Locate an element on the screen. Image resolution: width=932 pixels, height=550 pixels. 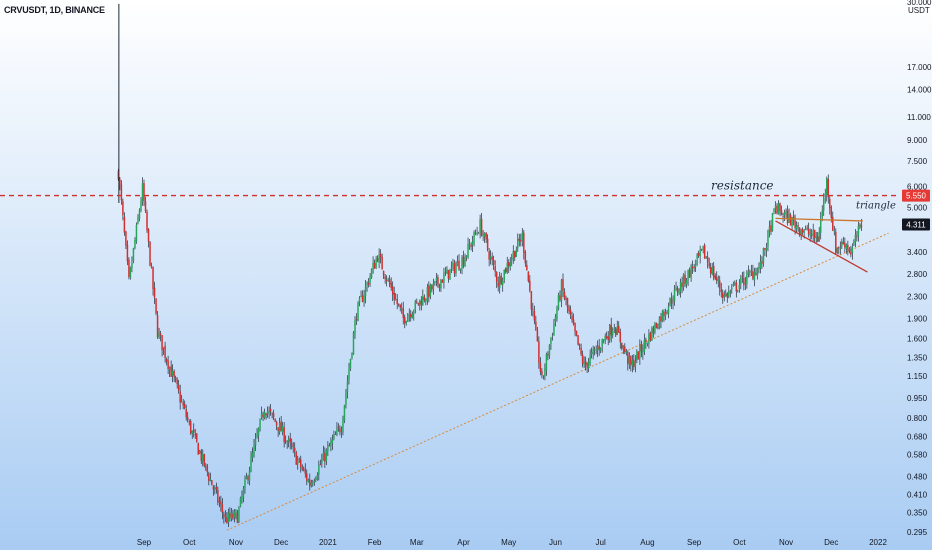
time-tick-label: Nov is located at coordinates (786, 542).